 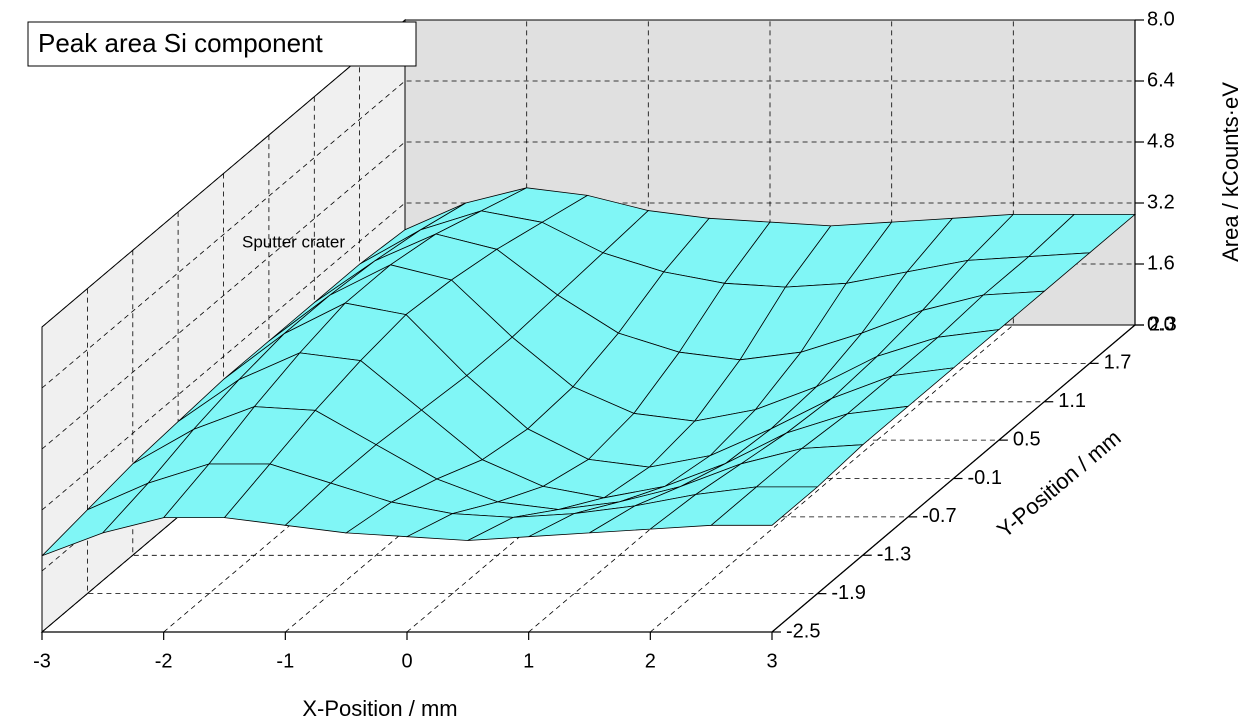 I want to click on y-tick-label: -1.9, so click(x=848, y=593).